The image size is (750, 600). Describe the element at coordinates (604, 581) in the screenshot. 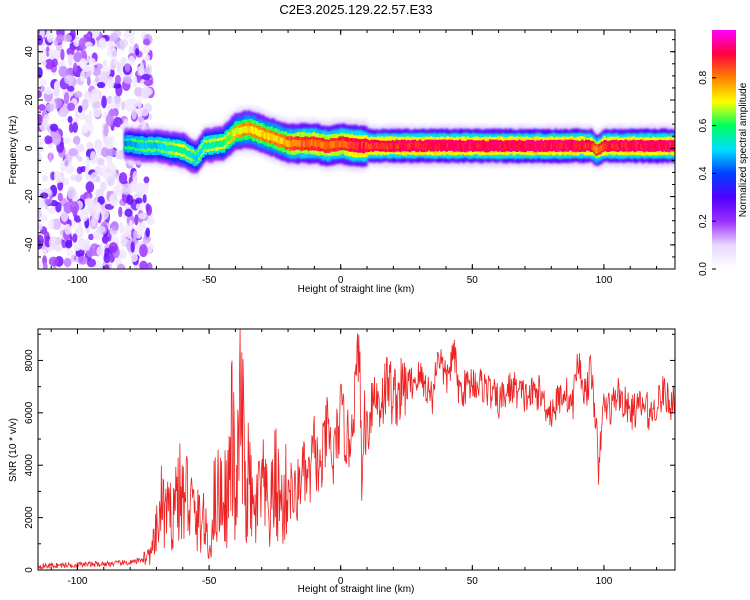

I see `x-tick-label: 100` at that location.